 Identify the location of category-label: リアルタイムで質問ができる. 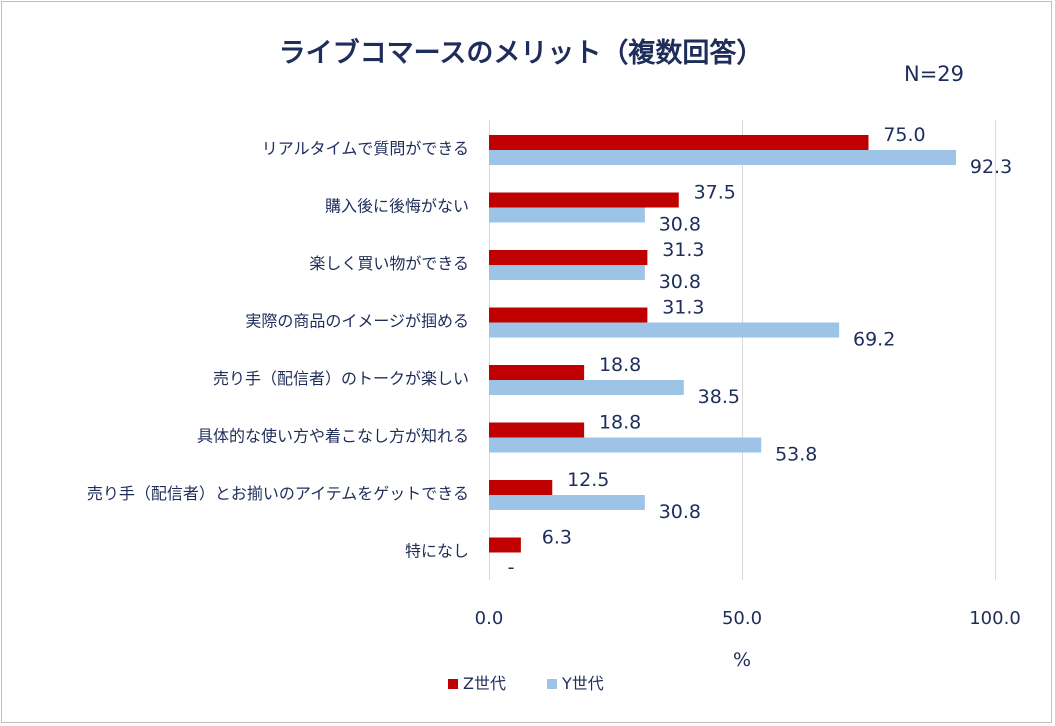
(365, 148).